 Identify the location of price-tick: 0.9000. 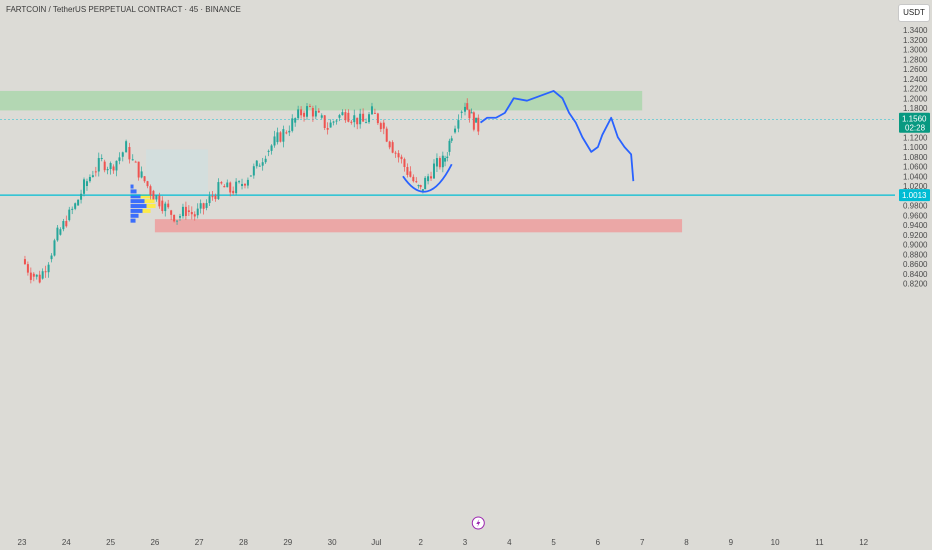
(915, 245).